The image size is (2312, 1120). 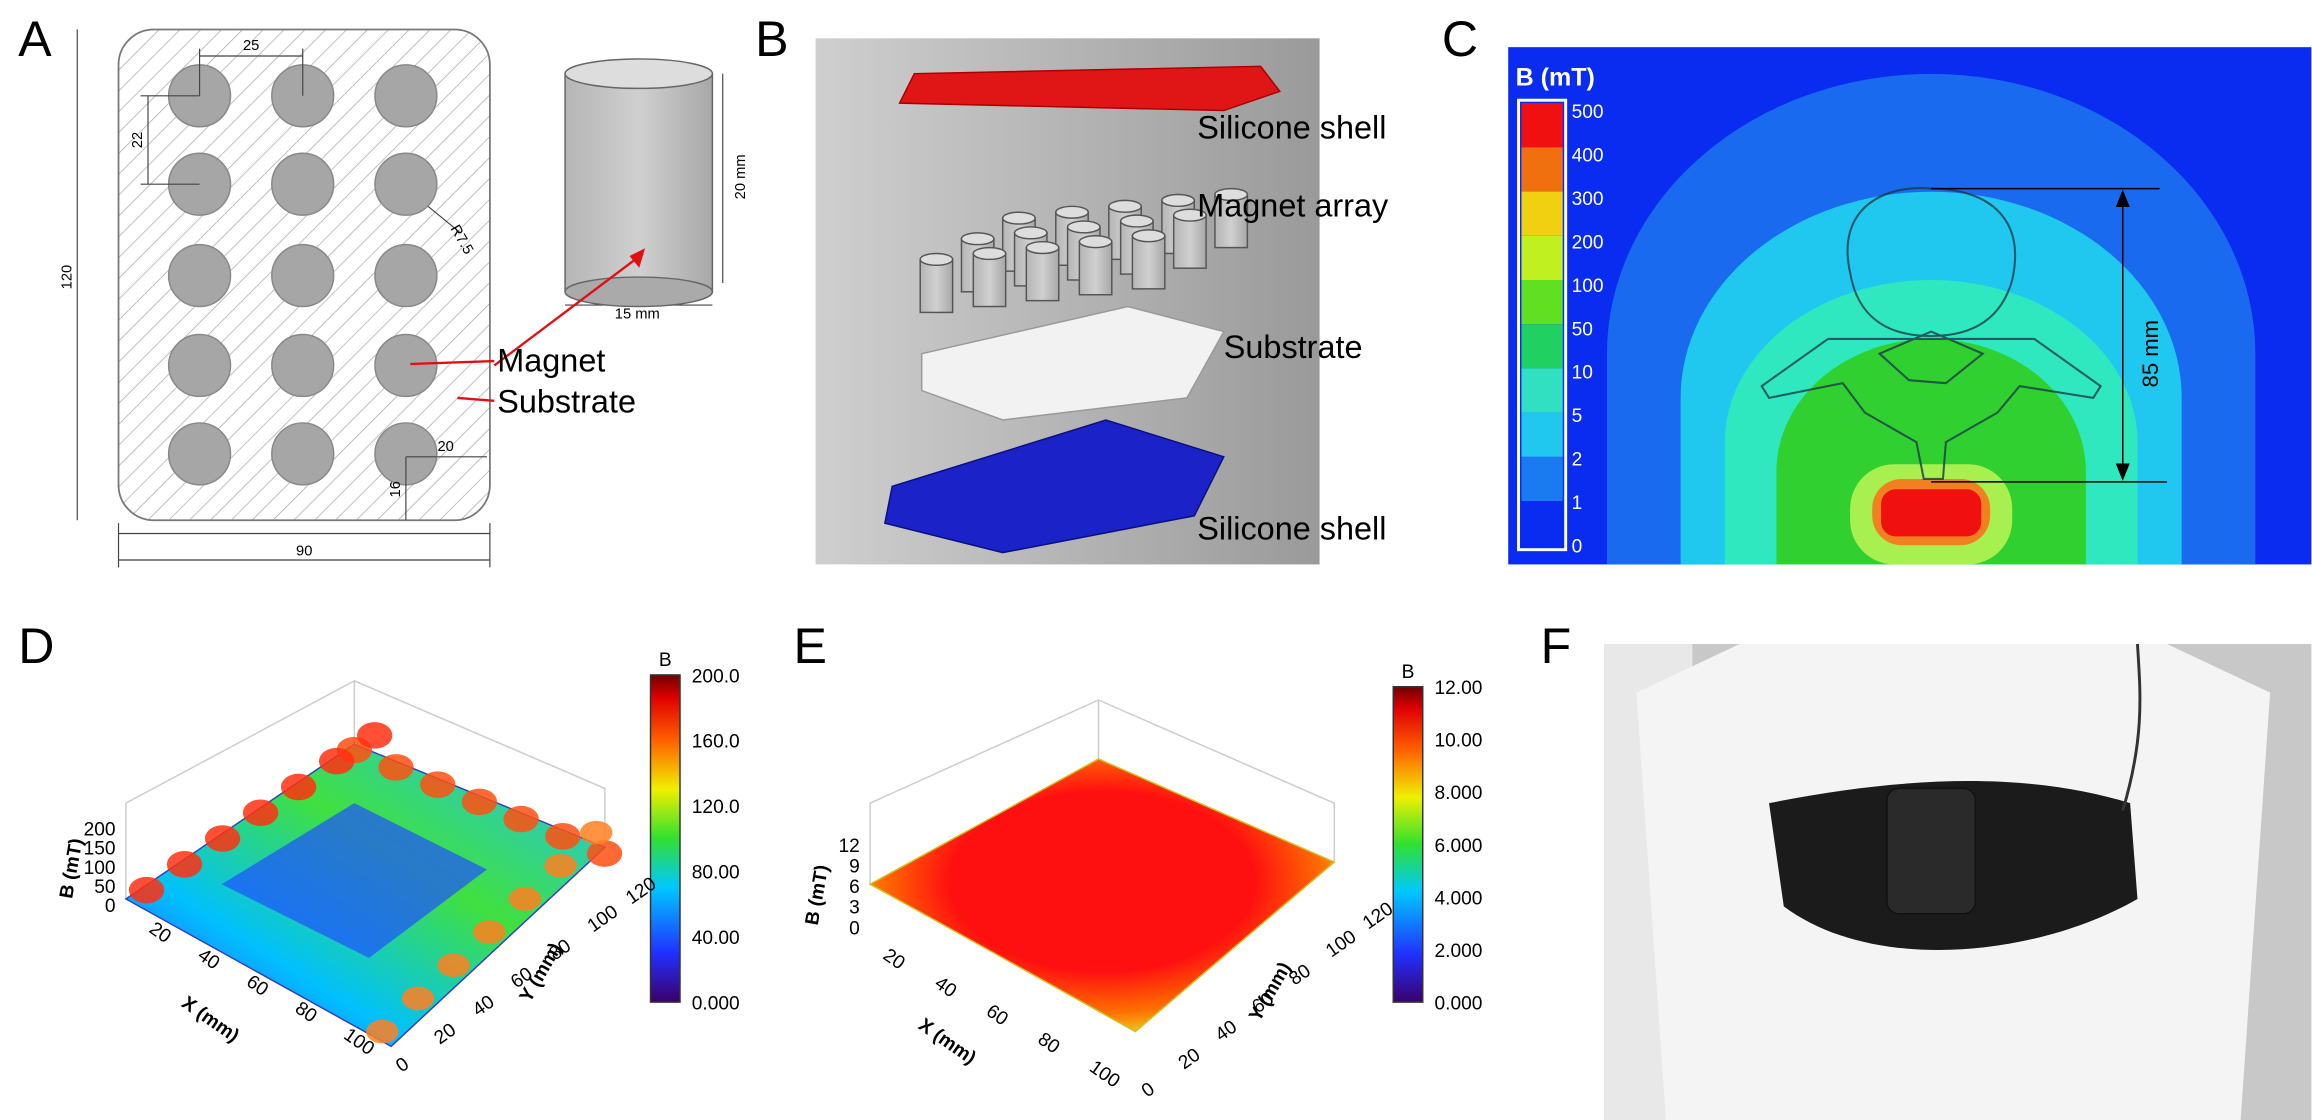 What do you see at coordinates (2049, 335) in the screenshot?
I see `distance-marker` at bounding box center [2049, 335].